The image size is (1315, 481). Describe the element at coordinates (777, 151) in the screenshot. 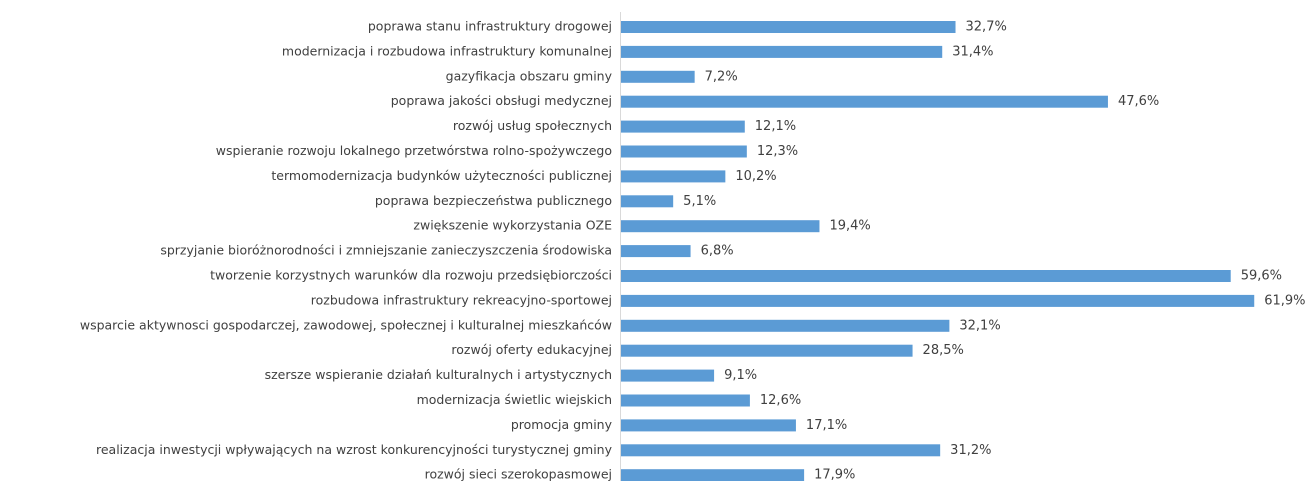

I see `value-label: 12,3%` at that location.